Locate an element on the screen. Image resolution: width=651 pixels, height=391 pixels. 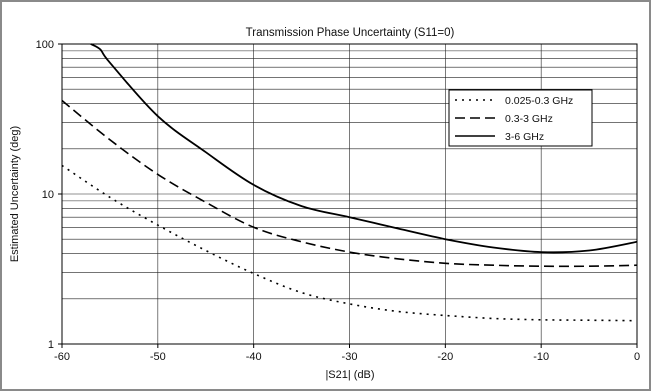
x-tick-label: -30 is located at coordinates (350, 357).